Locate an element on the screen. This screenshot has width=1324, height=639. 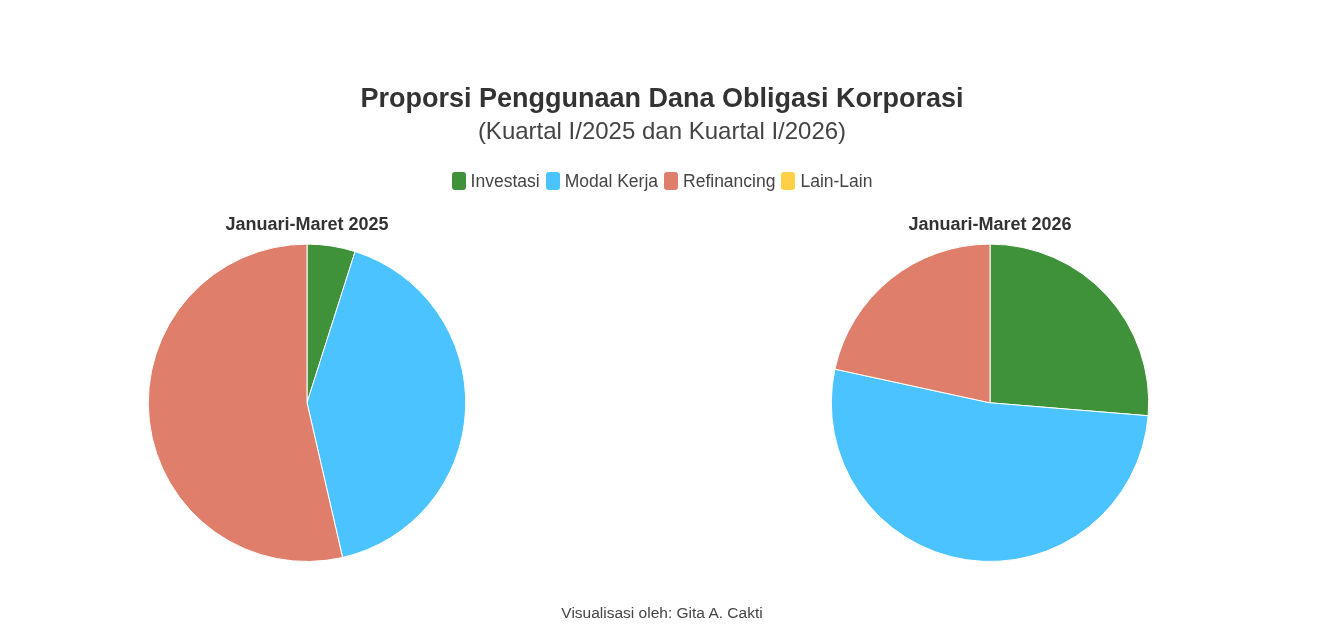
legend-label: Lain-Lain is located at coordinates (836, 181).